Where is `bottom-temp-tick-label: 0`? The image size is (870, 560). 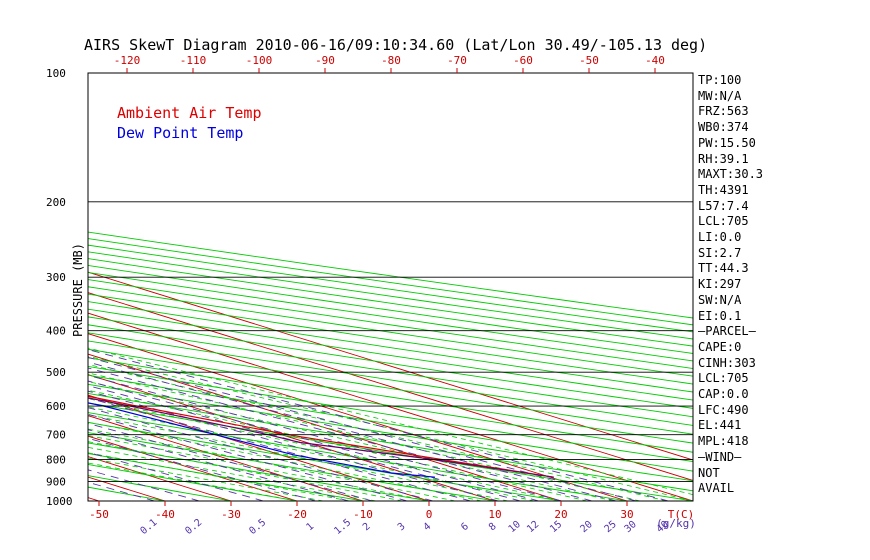 bottom-temp-tick-label: 0 is located at coordinates (429, 514).